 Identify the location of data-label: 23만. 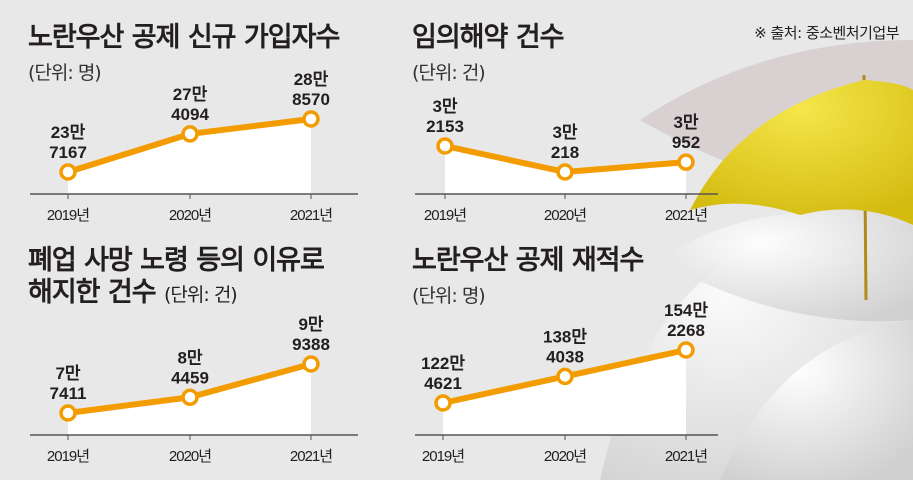
(68, 132).